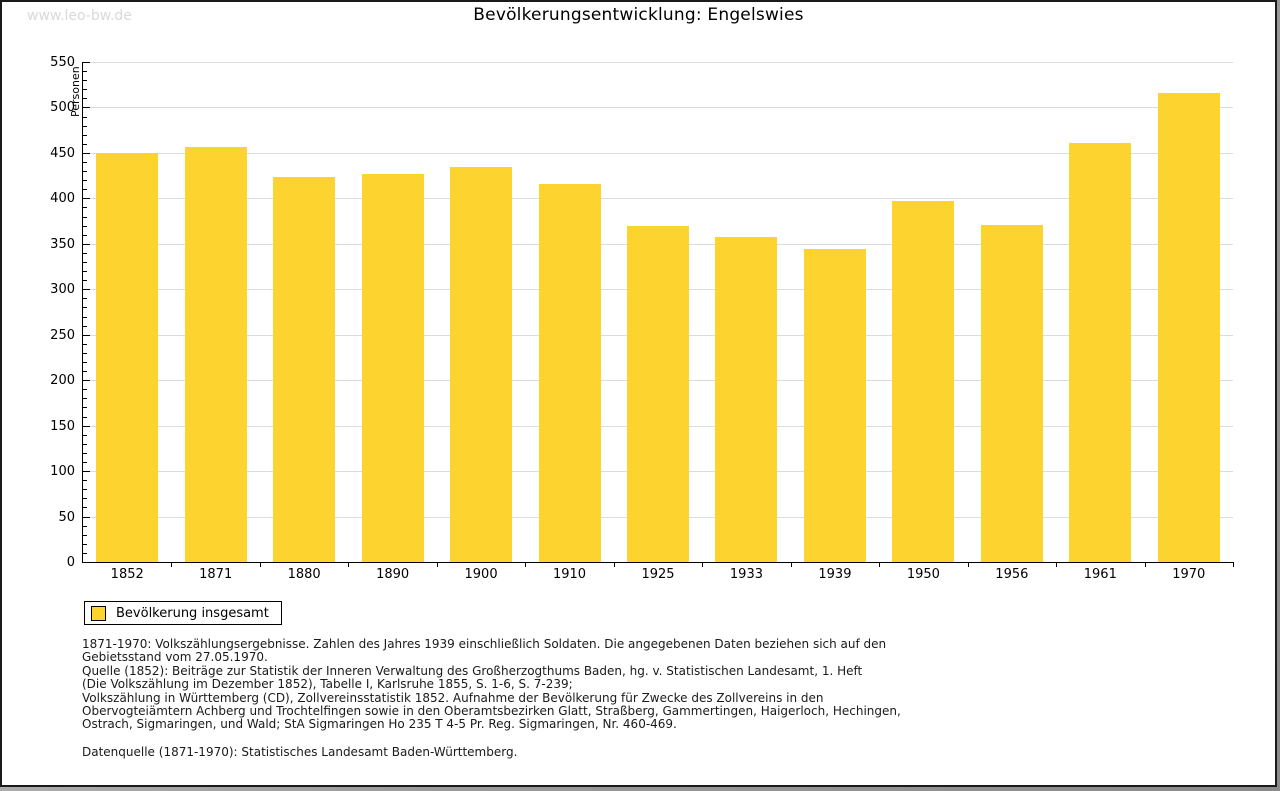 This screenshot has height=791, width=1280. Describe the element at coordinates (1012, 574) in the screenshot. I see `x-tick-label: 1956` at that location.